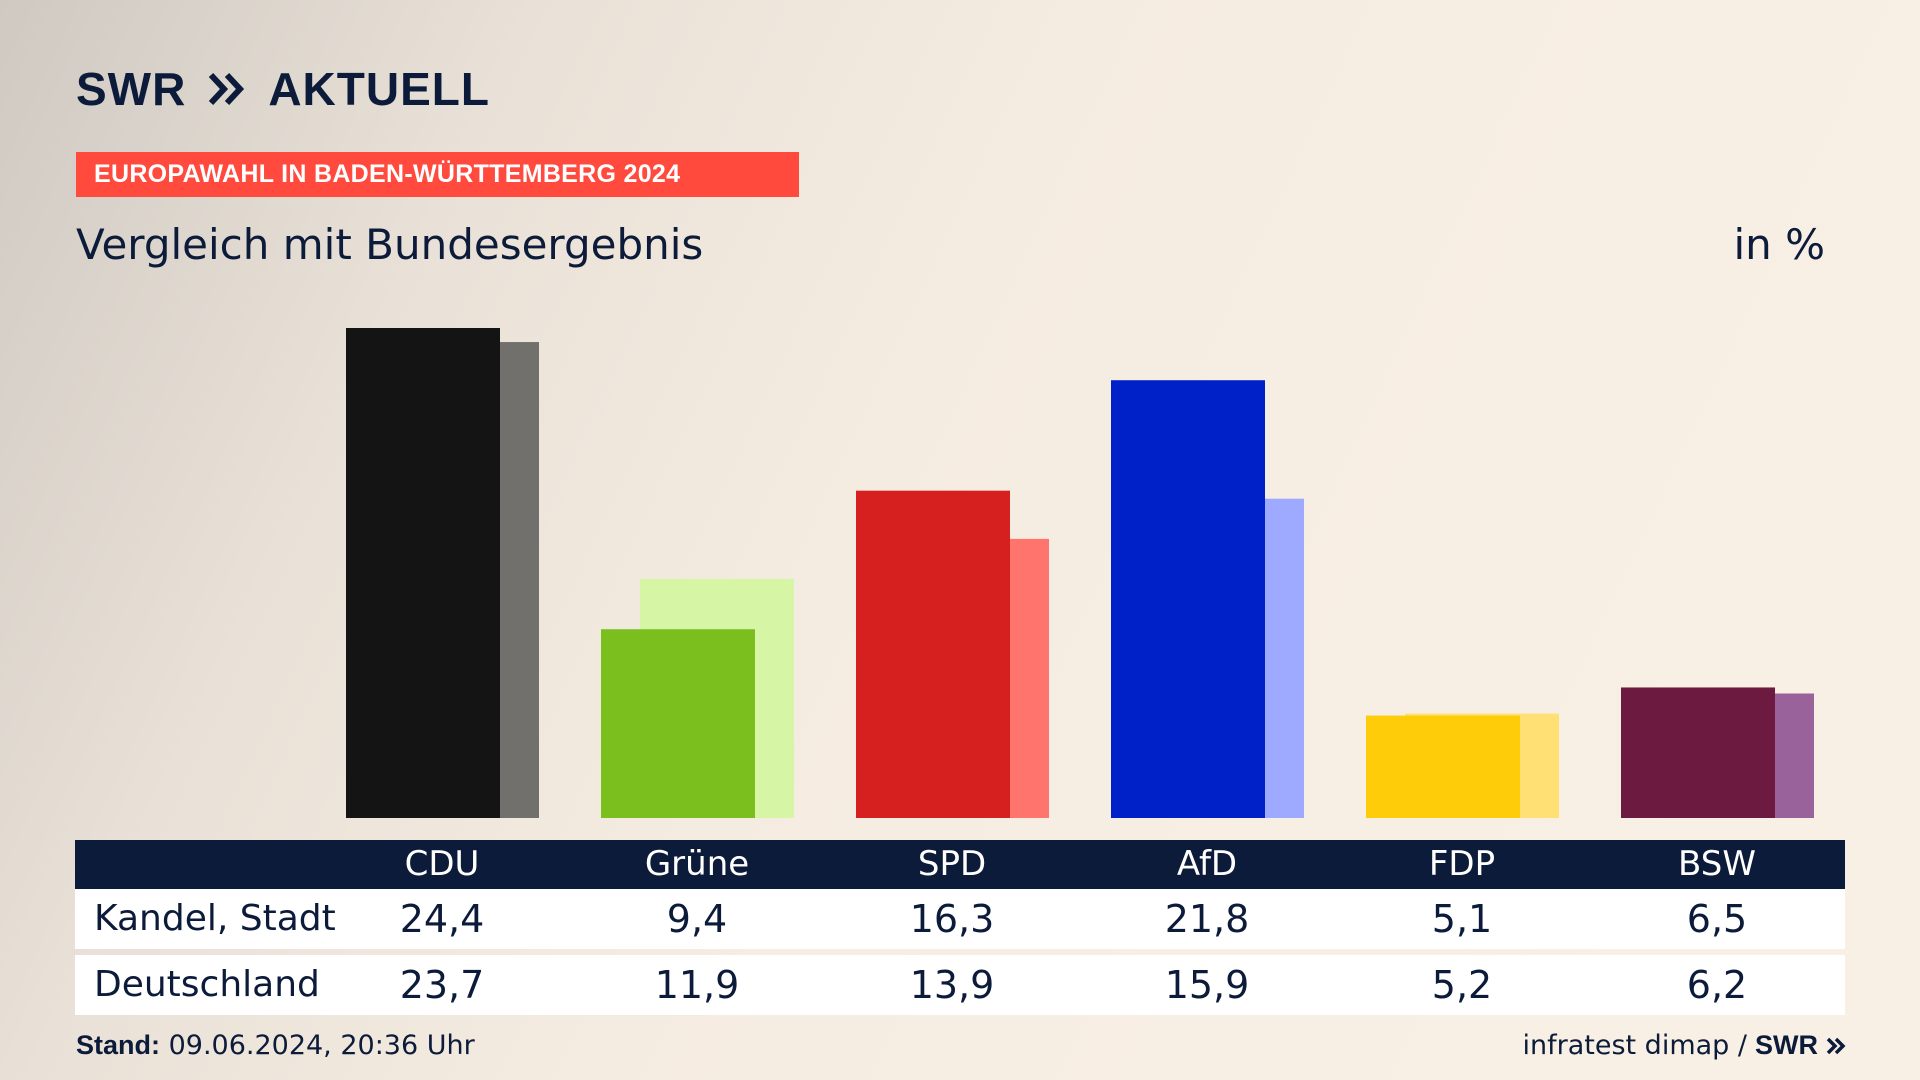 The image size is (1920, 1080). I want to click on kicker-banner: EUROPAWAHL IN BADEN-WÜRTTEMBERG 2024, so click(437, 174).